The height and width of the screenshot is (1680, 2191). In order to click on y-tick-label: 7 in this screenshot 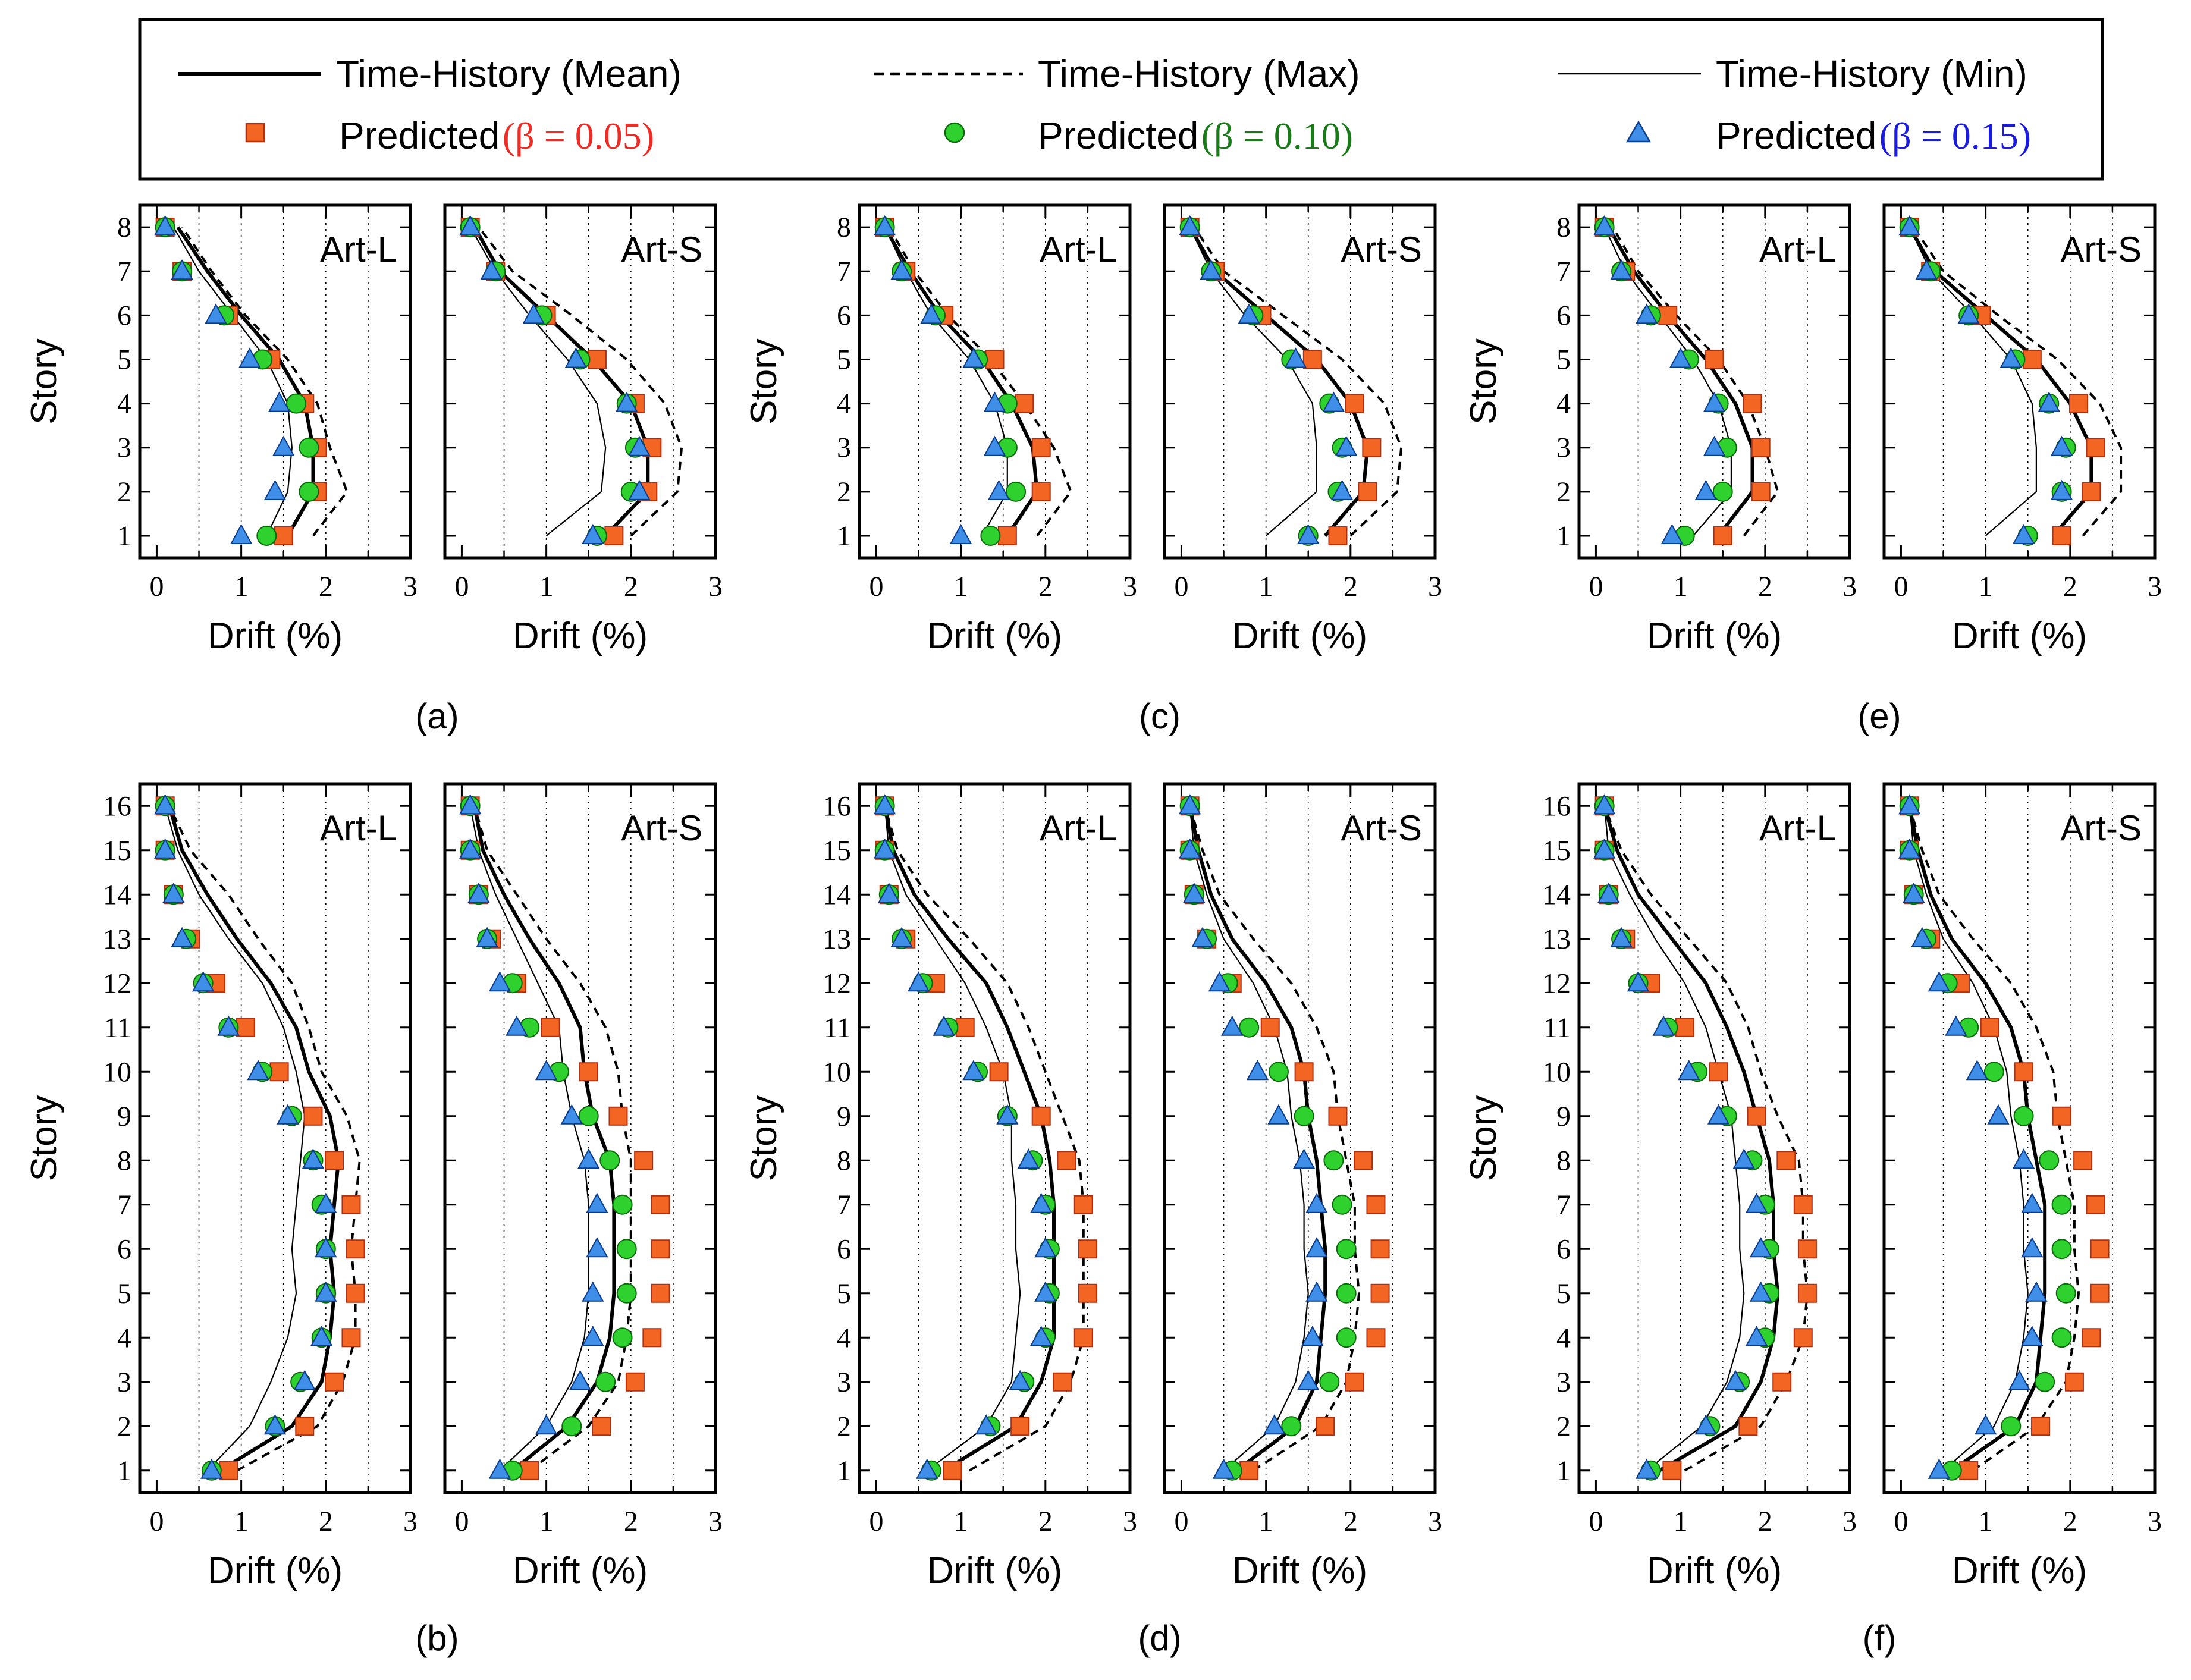, I will do `click(124, 1205)`.